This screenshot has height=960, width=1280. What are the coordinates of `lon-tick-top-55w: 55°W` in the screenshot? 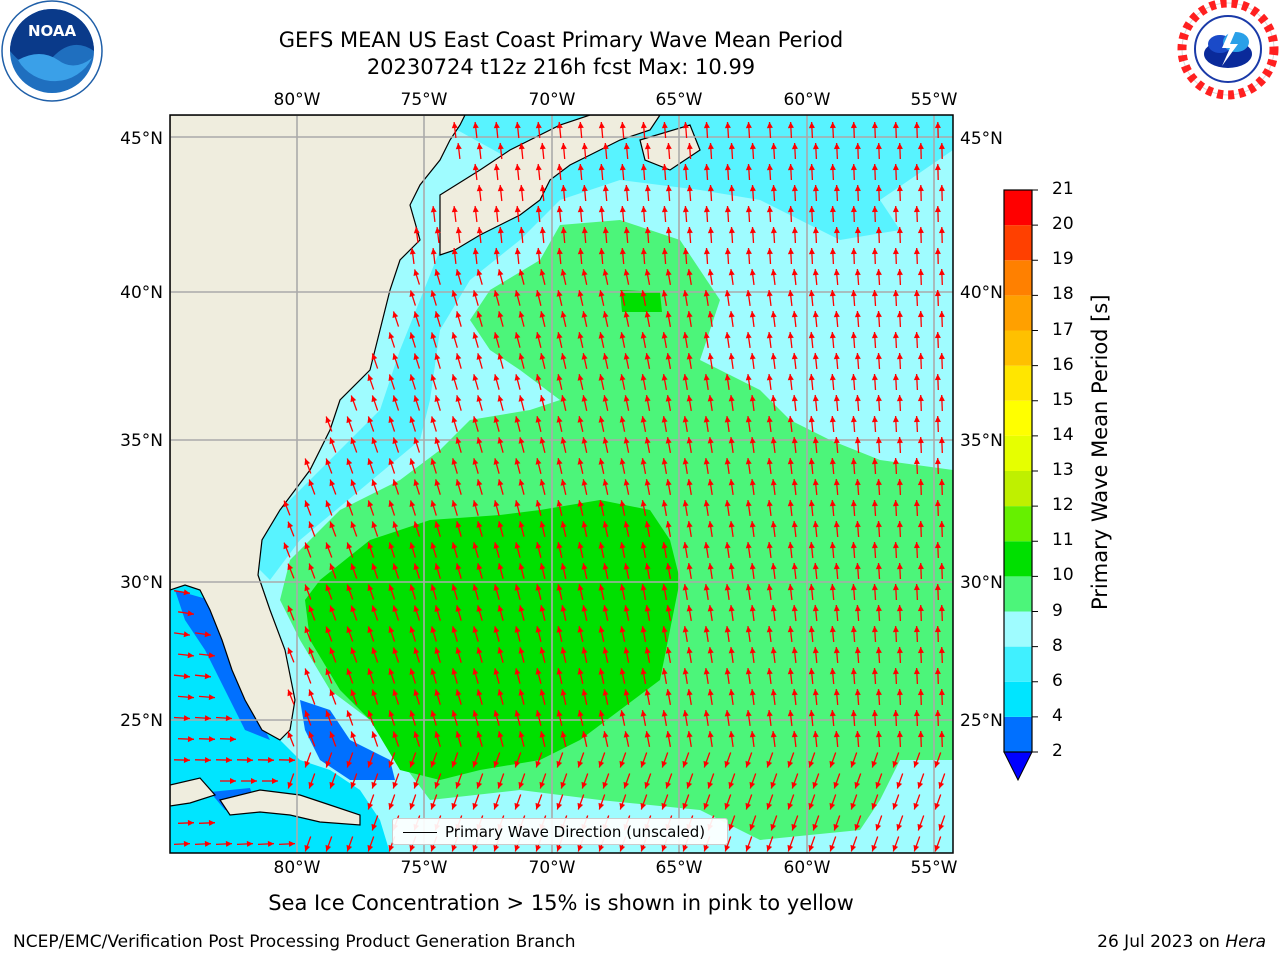 It's located at (934, 100).